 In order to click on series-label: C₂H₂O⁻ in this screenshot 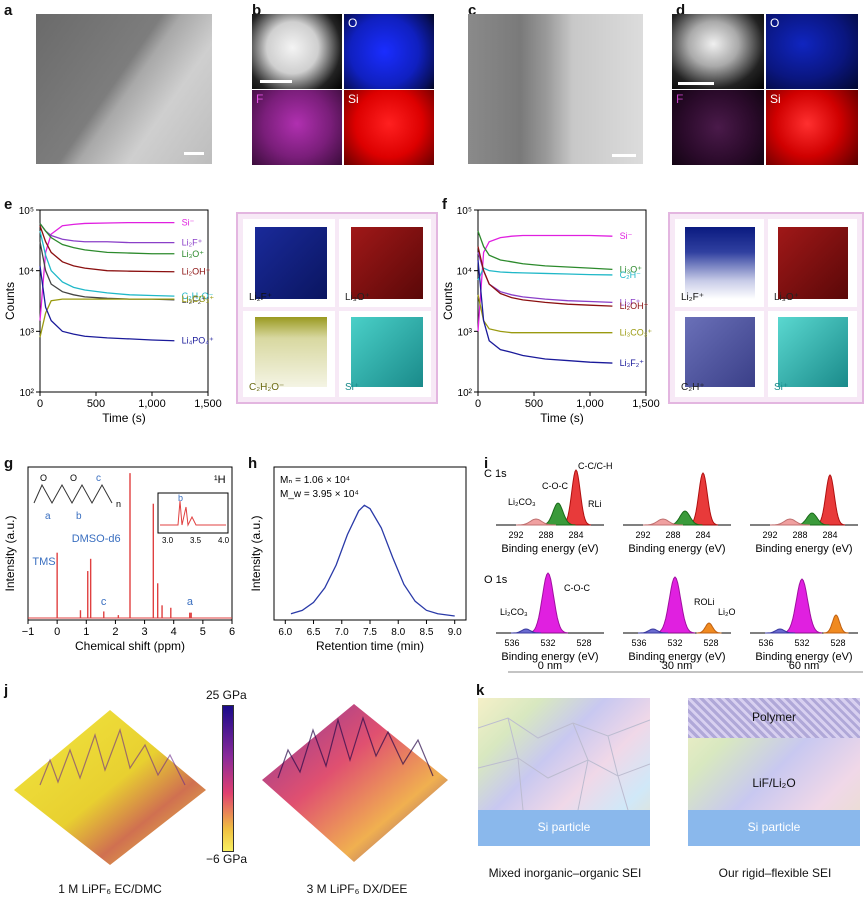, I will do `click(198, 296)`.